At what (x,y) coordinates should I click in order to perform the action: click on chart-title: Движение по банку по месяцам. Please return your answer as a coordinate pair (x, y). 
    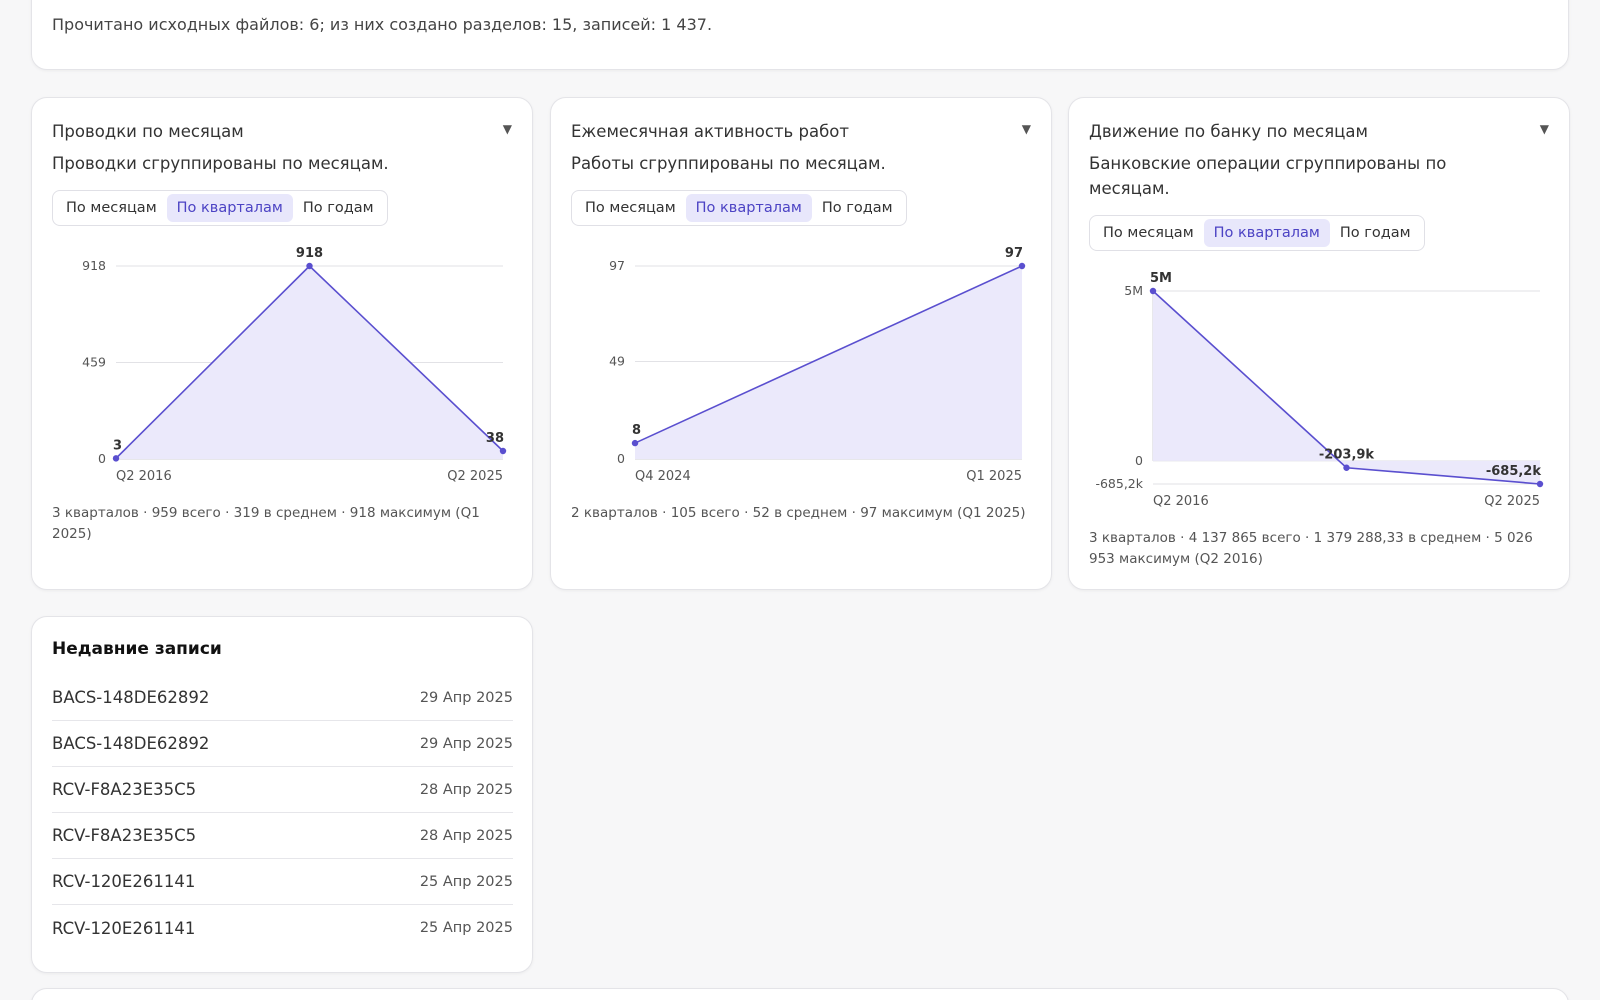
    Looking at the image, I should click on (1228, 131).